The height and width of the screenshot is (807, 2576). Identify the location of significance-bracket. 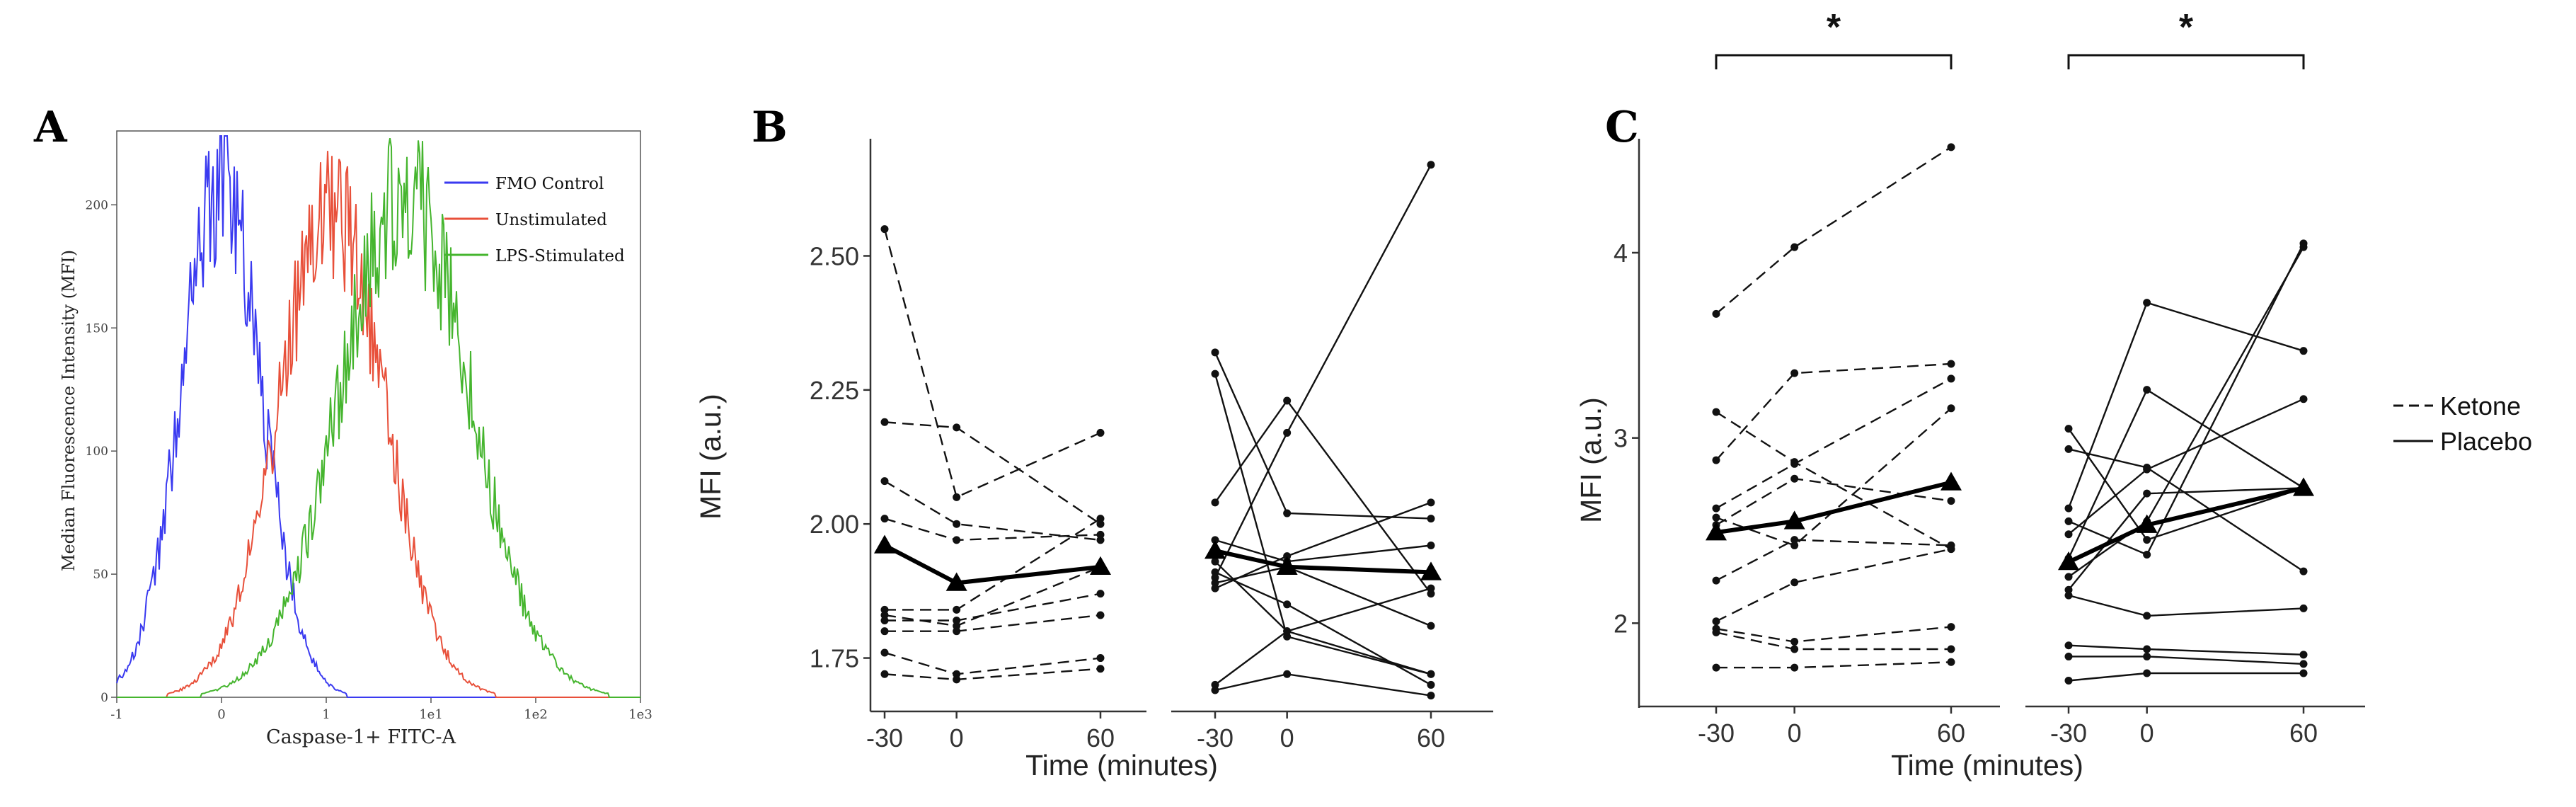
(2186, 62).